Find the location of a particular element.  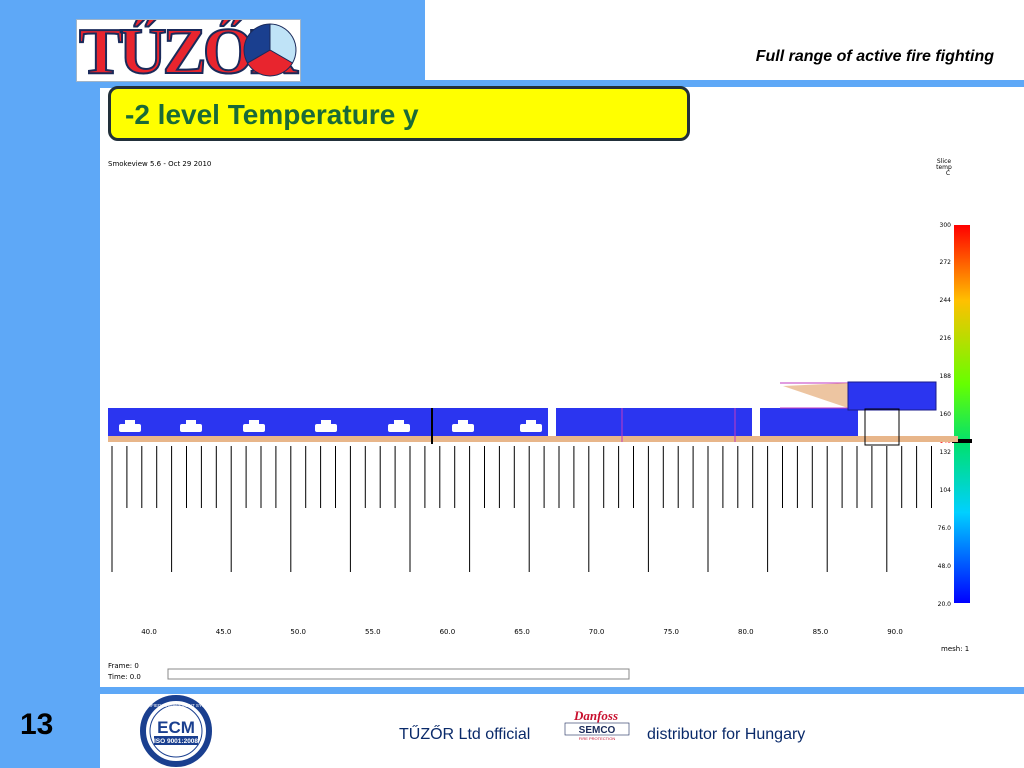

x-tick-label: 65.0 is located at coordinates (522, 632).